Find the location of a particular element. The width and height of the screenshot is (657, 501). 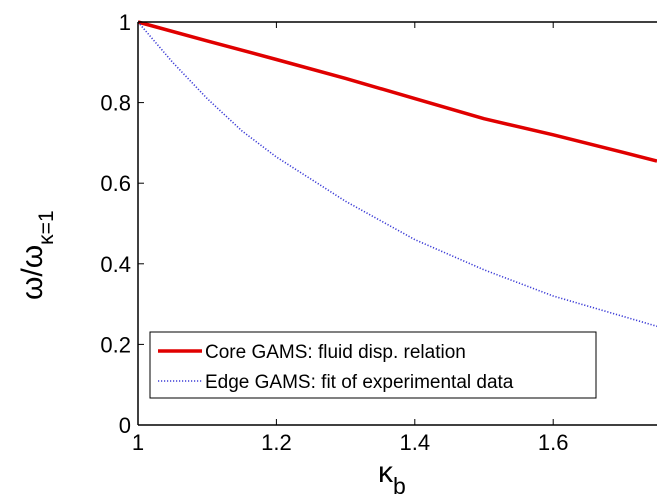

x-tick-label: 1 is located at coordinates (138, 442).